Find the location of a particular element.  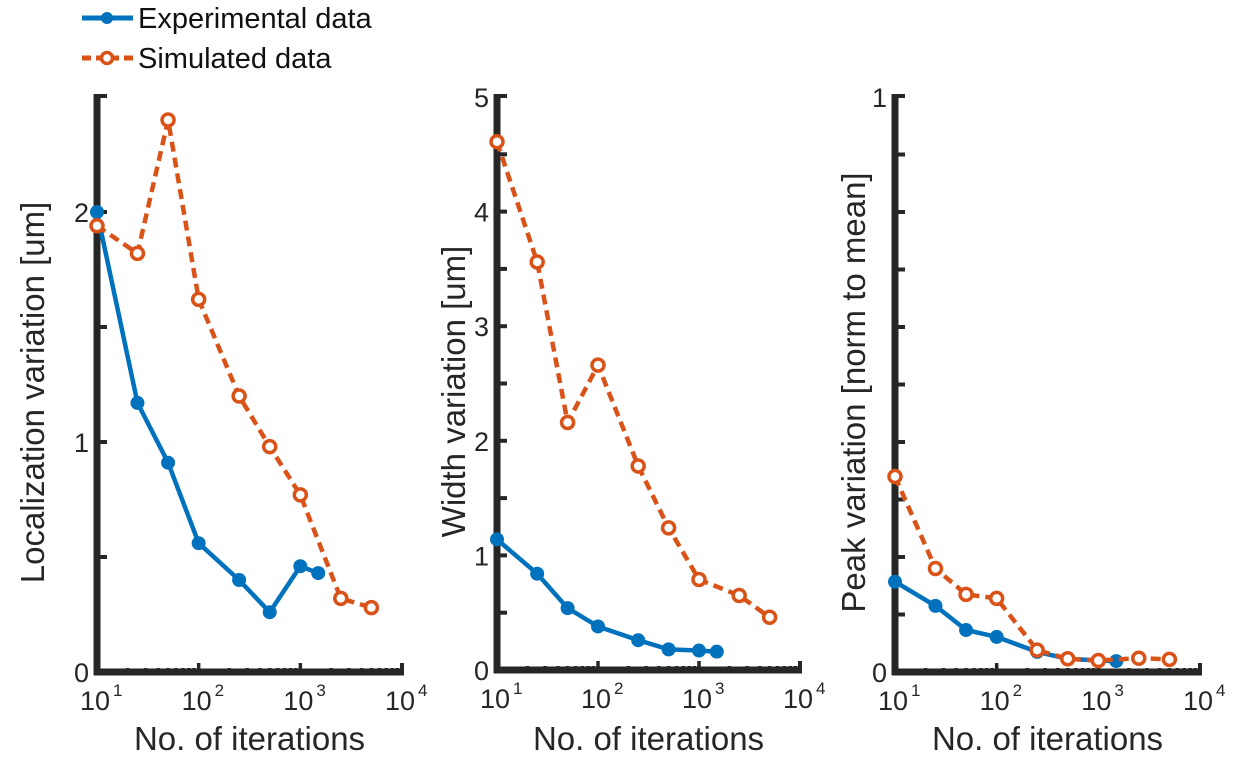

y-axis-label: Width variation [um] is located at coordinates (453, 392).